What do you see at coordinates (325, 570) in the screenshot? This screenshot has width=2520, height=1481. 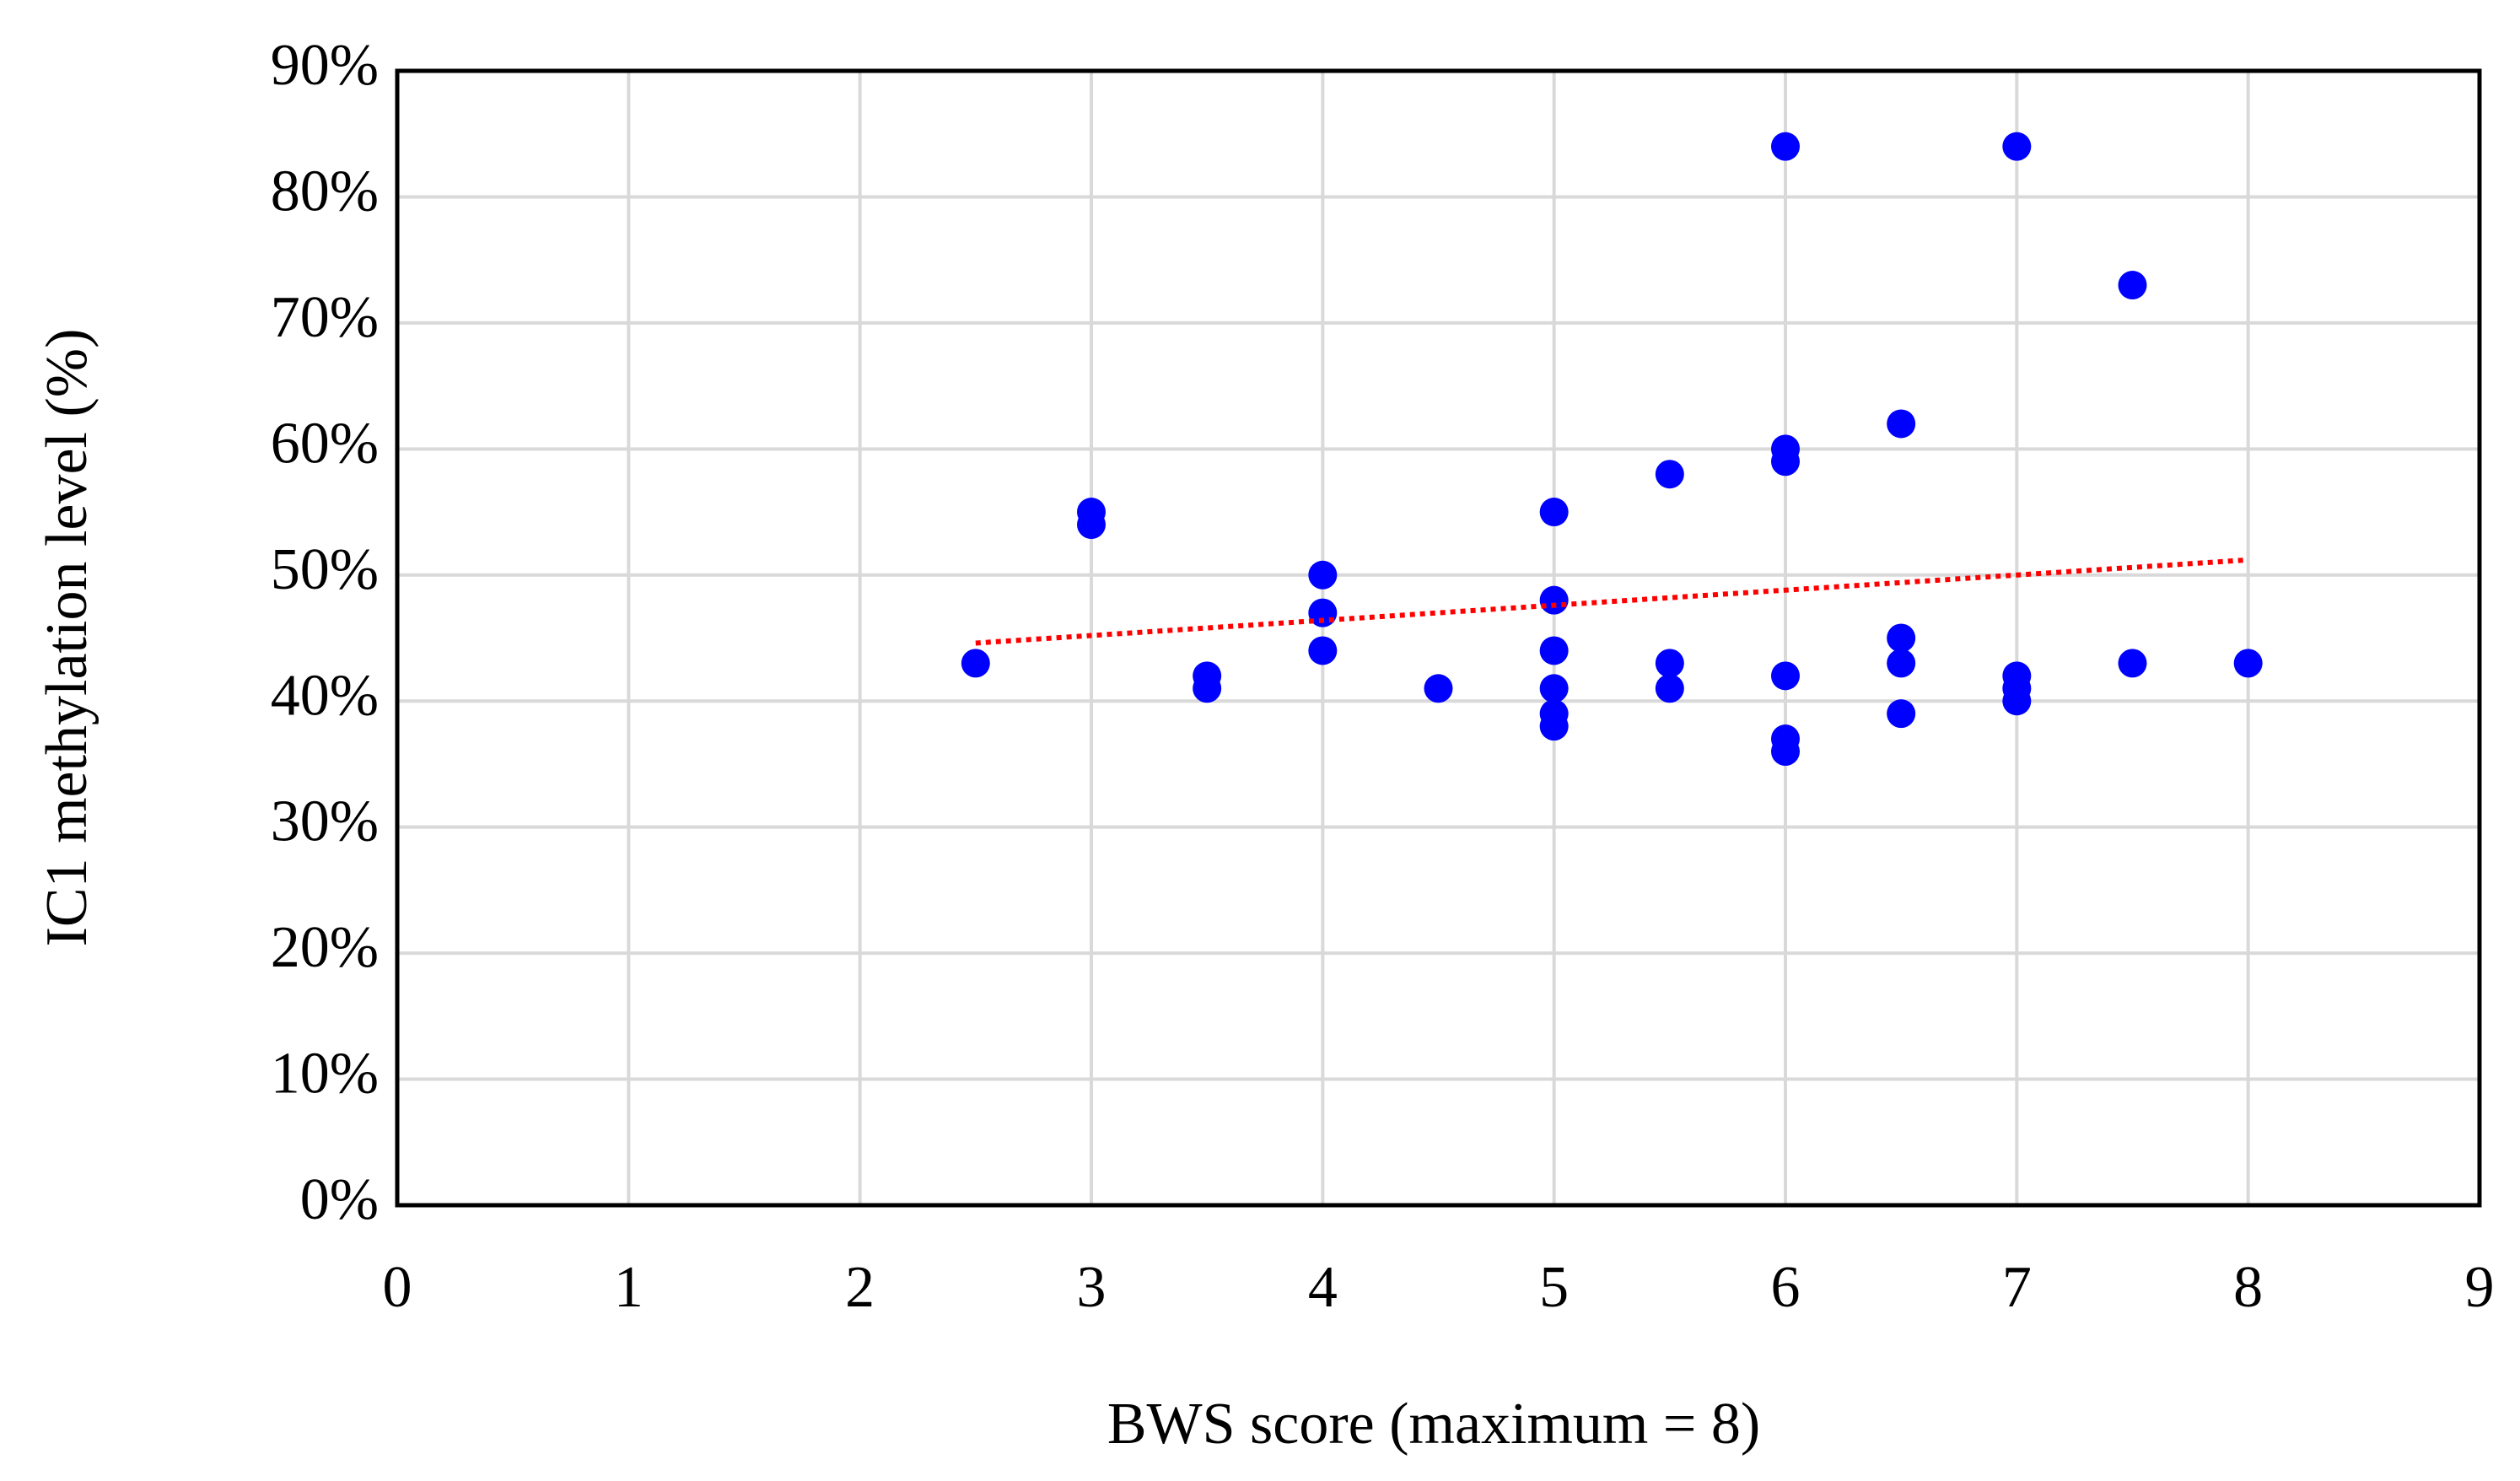 I see `y-tick-label: 50%` at bounding box center [325, 570].